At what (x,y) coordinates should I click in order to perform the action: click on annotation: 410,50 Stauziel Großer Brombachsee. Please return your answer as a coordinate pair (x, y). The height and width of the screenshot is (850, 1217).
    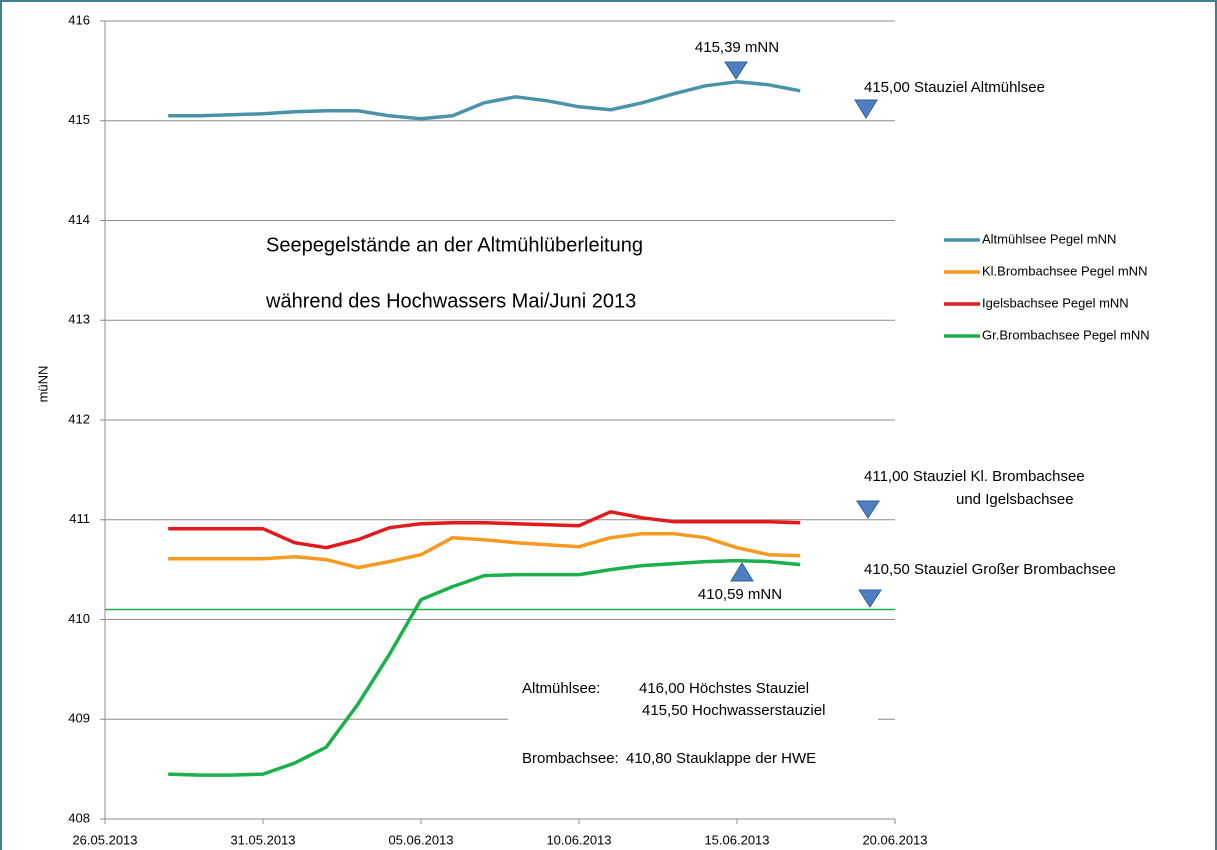
    Looking at the image, I should click on (990, 569).